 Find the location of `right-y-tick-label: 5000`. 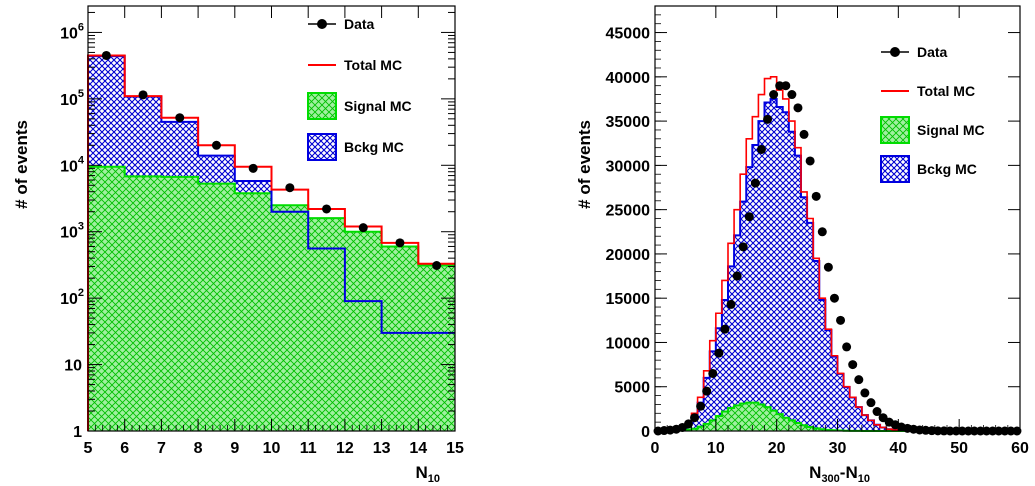

right-y-tick-label: 5000 is located at coordinates (632, 388).